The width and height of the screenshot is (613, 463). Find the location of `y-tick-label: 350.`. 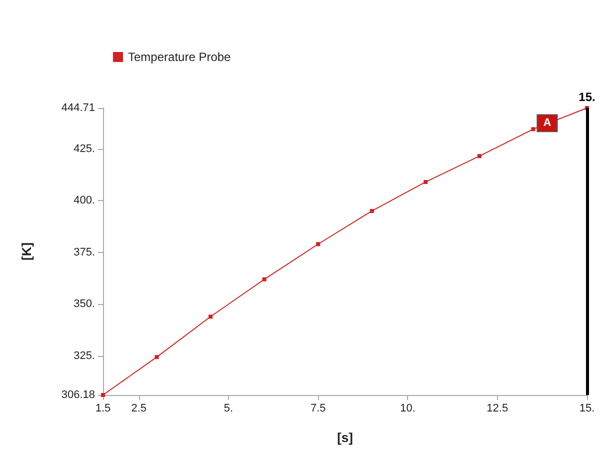

y-tick-label: 350. is located at coordinates (84, 304).